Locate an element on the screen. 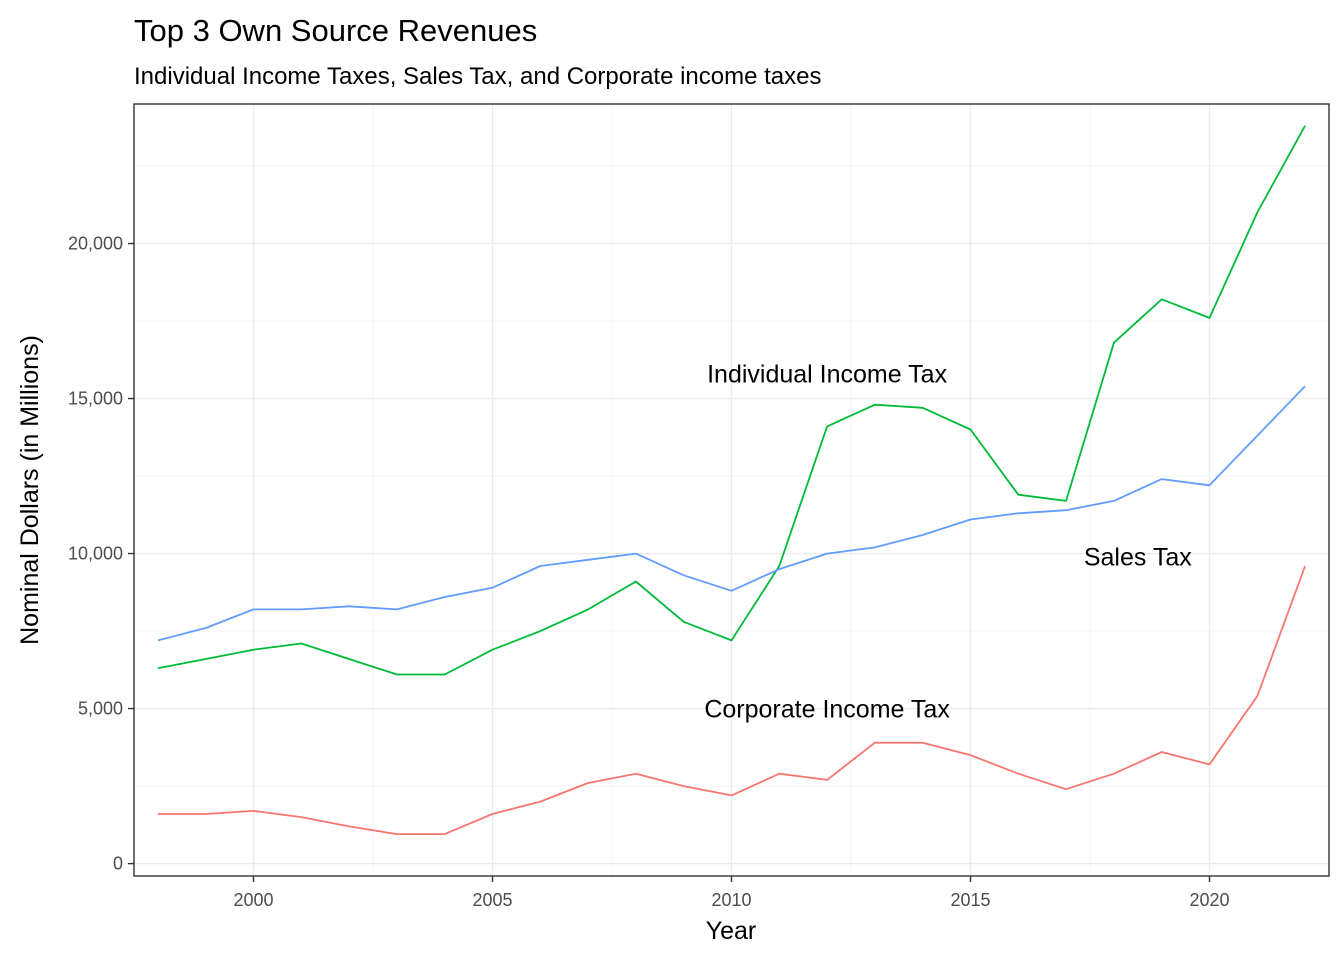 The image size is (1344, 960). x-axis-title: Year is located at coordinates (731, 931).